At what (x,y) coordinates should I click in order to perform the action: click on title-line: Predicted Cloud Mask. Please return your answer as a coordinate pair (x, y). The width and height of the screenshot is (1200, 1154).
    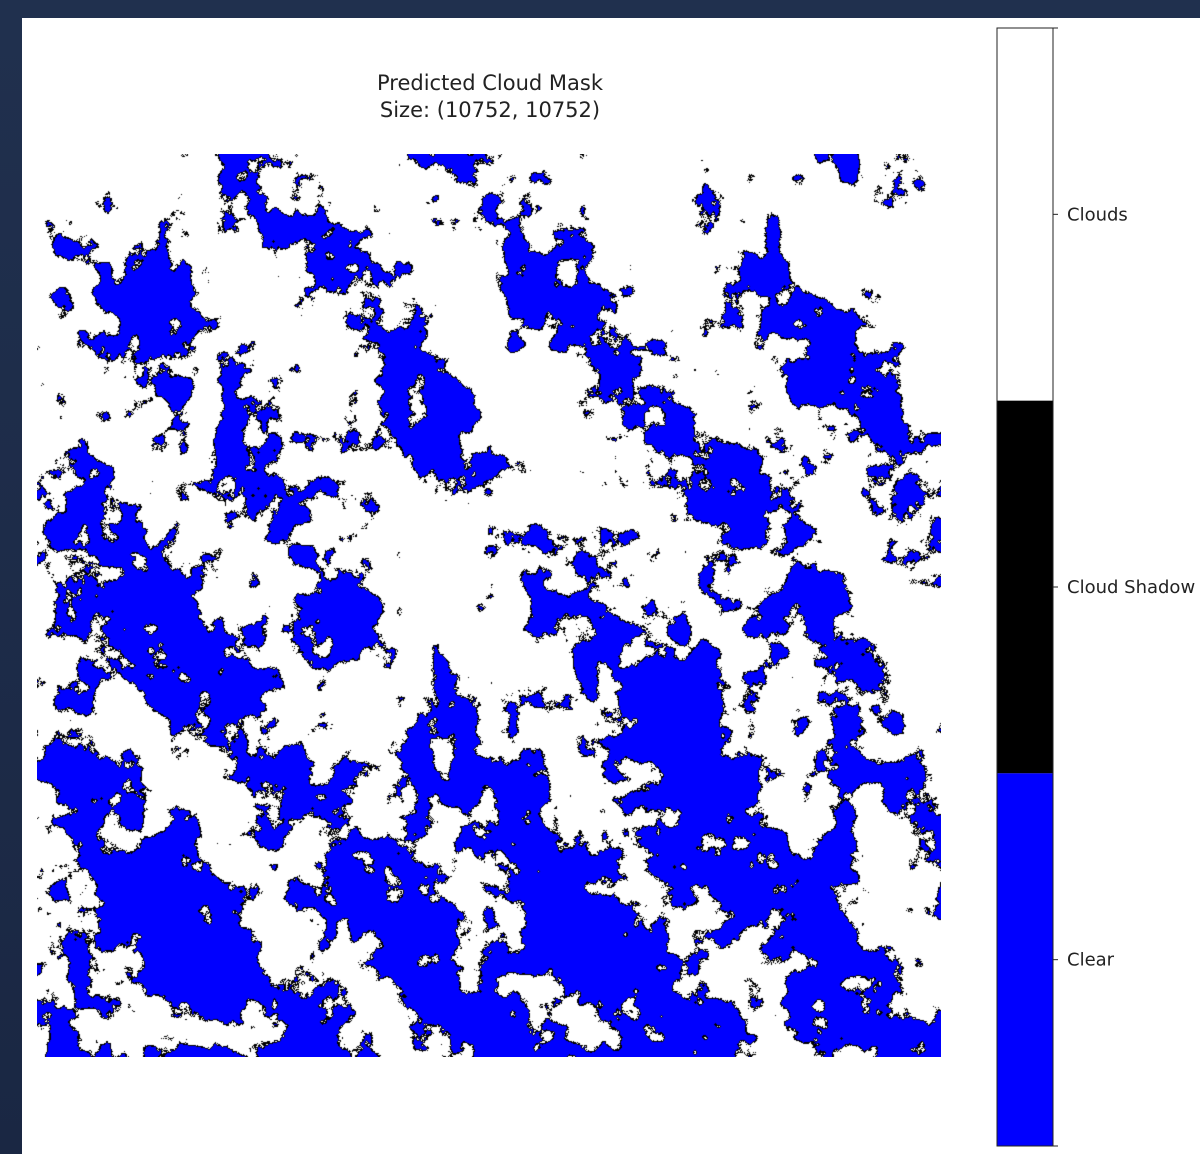
    Looking at the image, I should click on (489, 83).